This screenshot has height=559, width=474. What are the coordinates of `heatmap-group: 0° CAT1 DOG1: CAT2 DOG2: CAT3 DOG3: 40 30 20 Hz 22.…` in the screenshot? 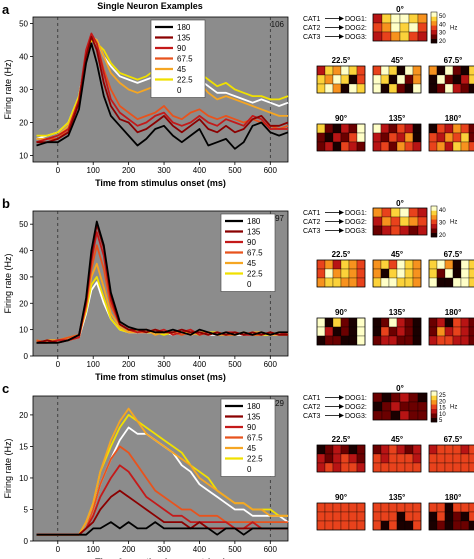 It's located at (388, 272).